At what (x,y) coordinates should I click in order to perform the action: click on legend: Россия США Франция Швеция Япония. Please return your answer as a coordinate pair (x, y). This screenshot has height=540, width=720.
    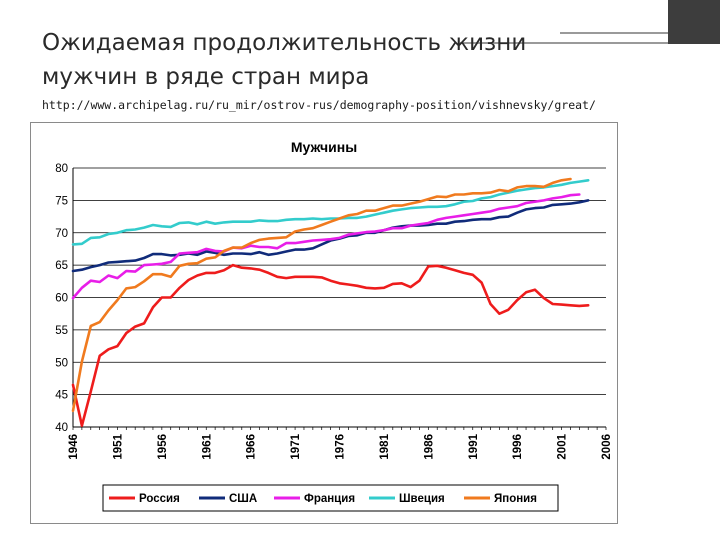
    Looking at the image, I should click on (330, 498).